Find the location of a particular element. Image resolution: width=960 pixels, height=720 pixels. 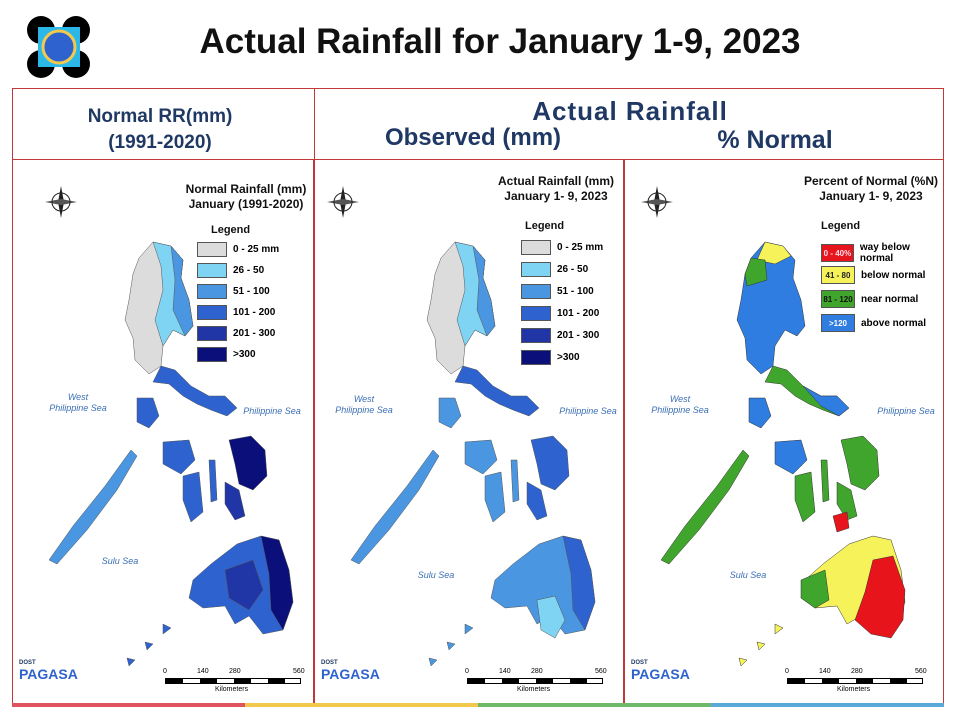

legend-label: 26 - 50 is located at coordinates (573, 269).